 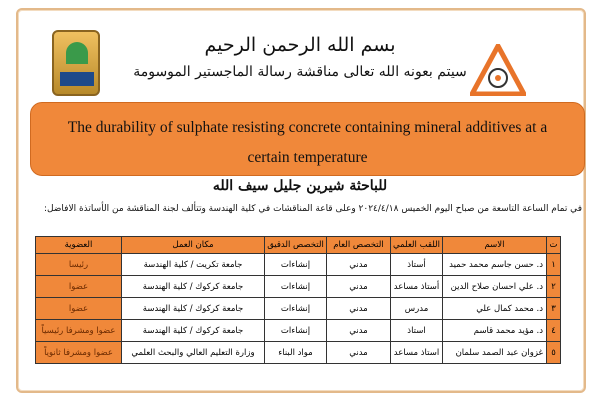 I want to click on table-cell: ٣, so click(x=553, y=308).